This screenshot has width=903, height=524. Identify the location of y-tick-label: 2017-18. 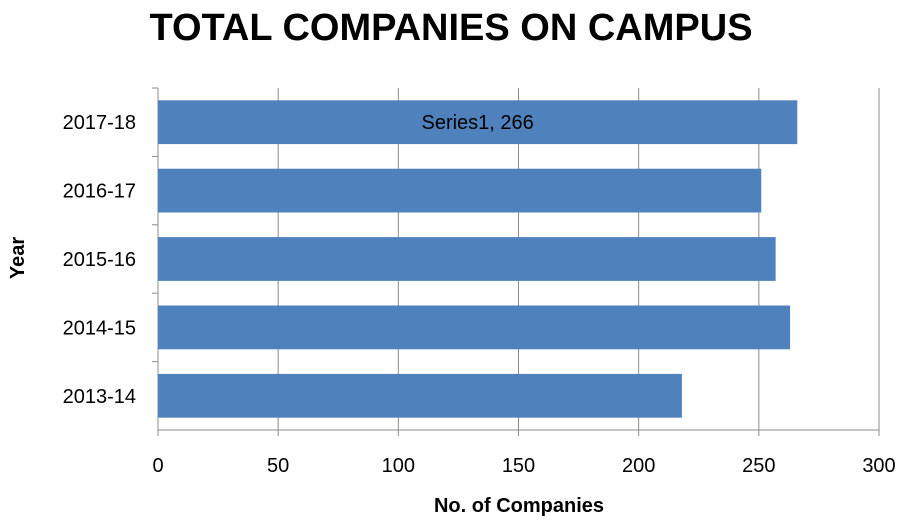
(99, 123).